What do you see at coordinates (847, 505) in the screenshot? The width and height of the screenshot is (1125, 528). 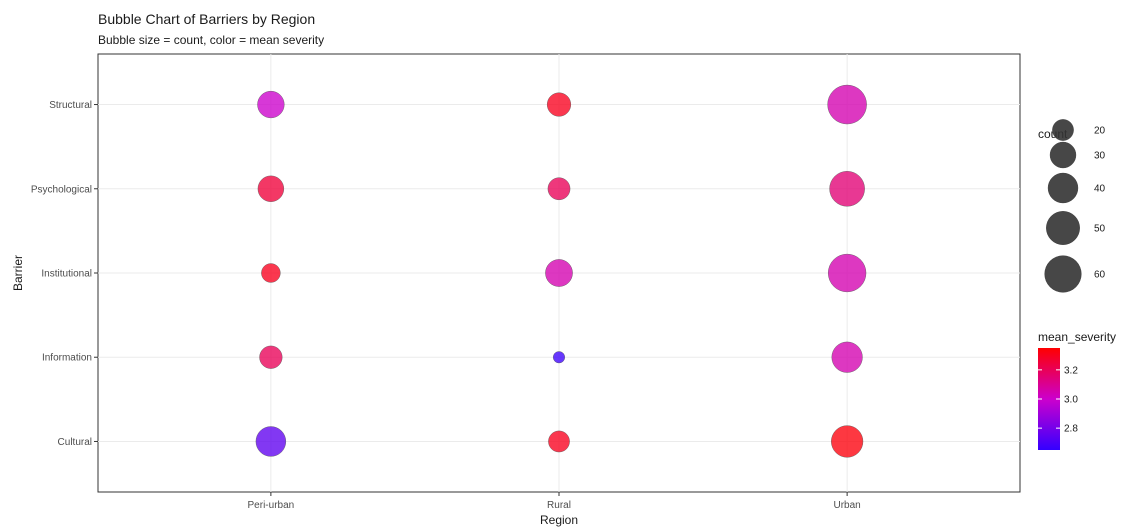 I see `x-tick-label: Urban` at bounding box center [847, 505].